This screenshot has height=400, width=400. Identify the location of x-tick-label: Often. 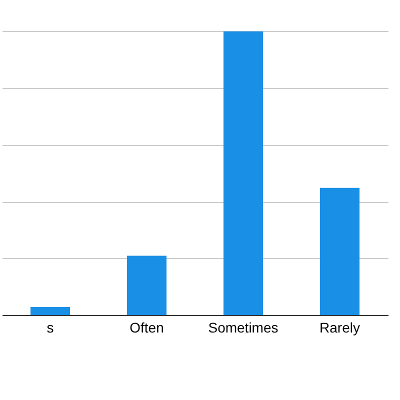
(147, 328).